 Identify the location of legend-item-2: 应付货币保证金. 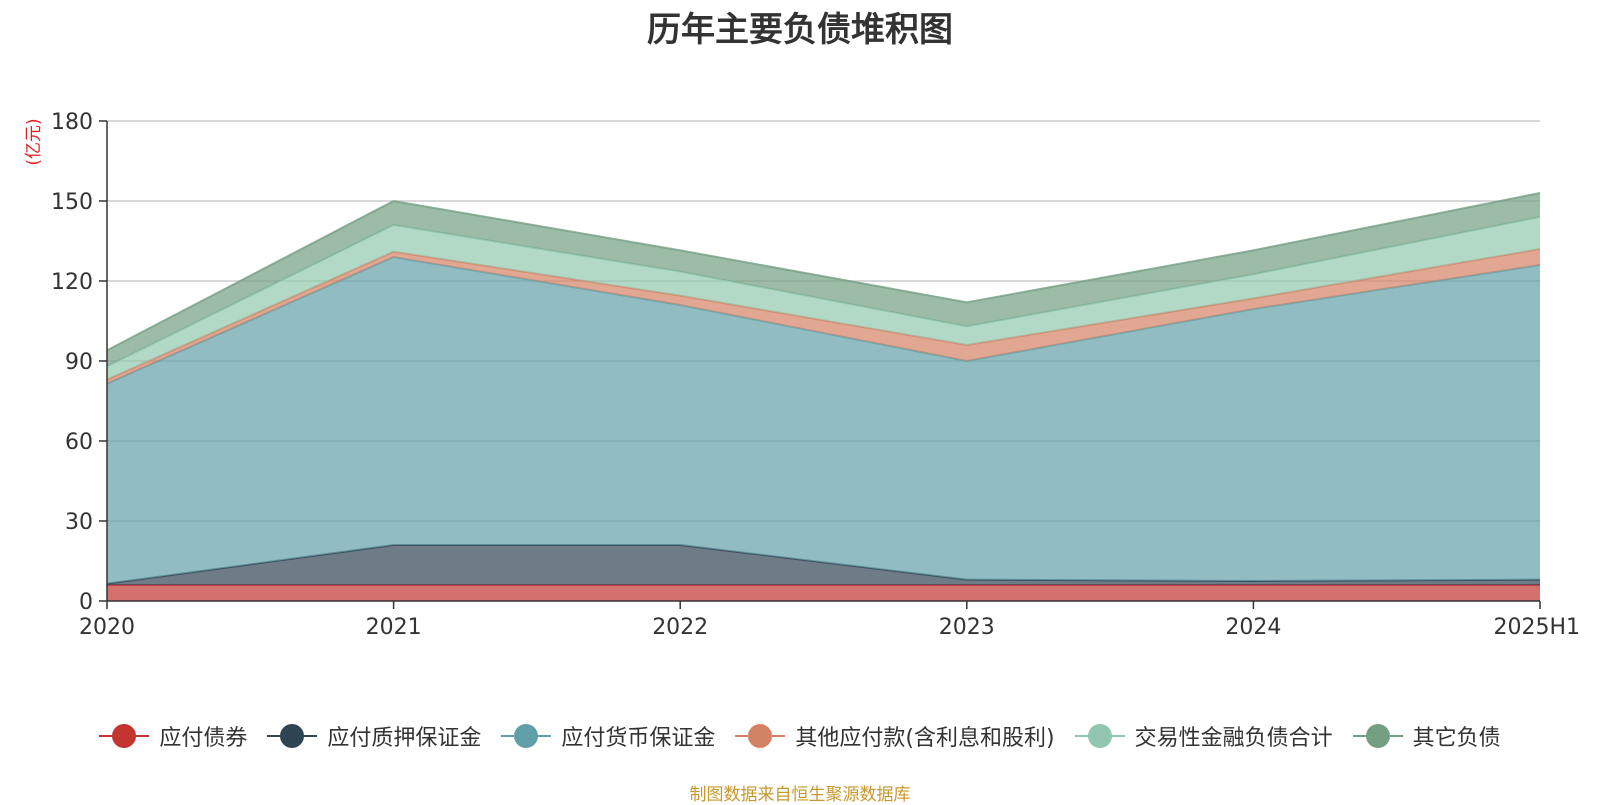
(608, 736).